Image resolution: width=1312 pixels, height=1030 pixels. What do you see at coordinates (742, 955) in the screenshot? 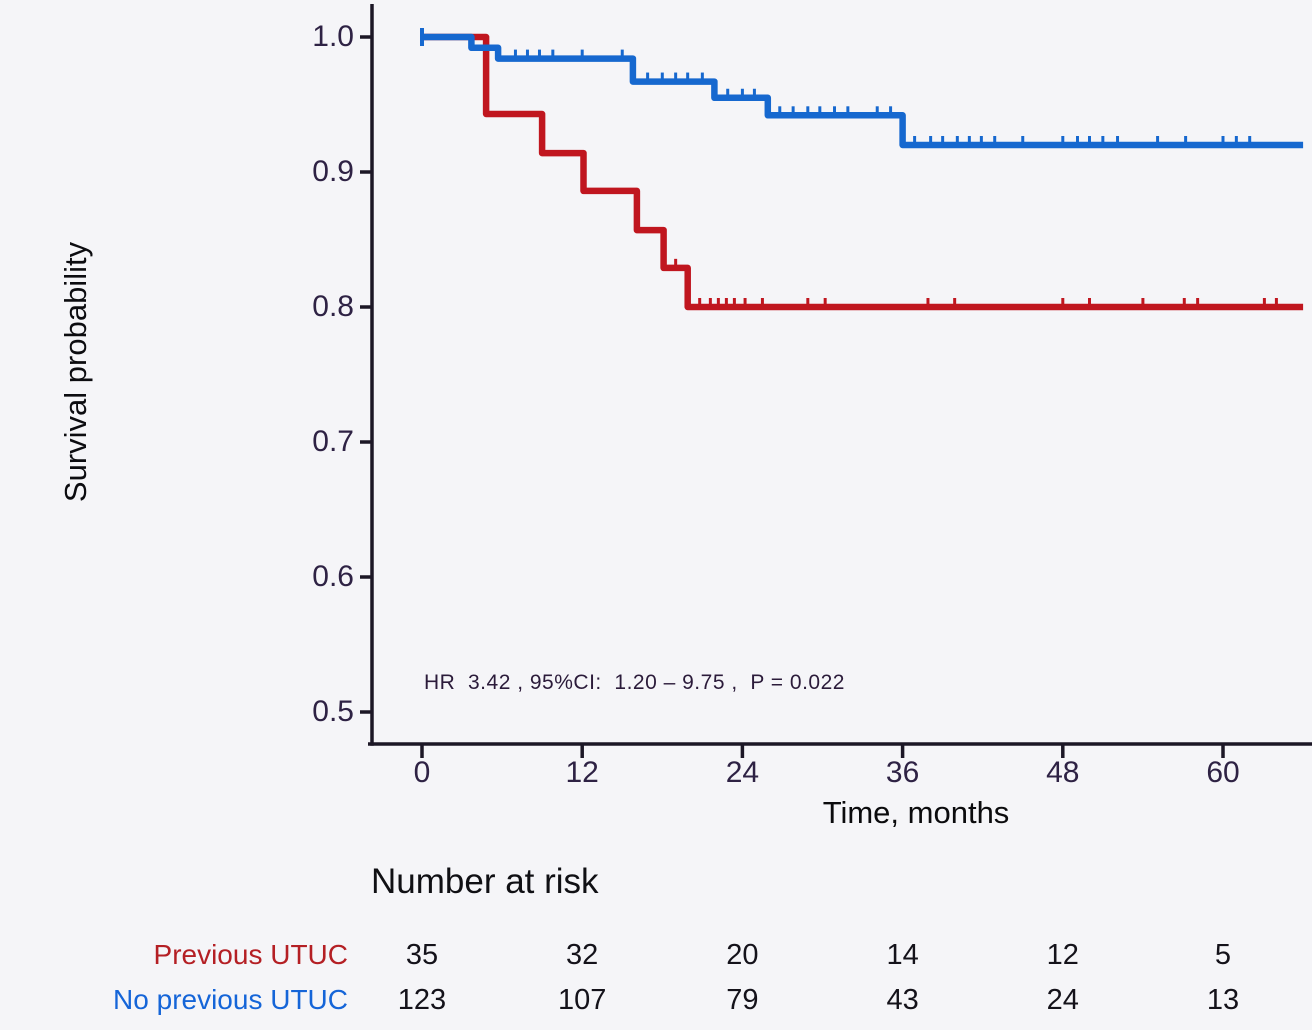
I see `risk-count: 20` at bounding box center [742, 955].